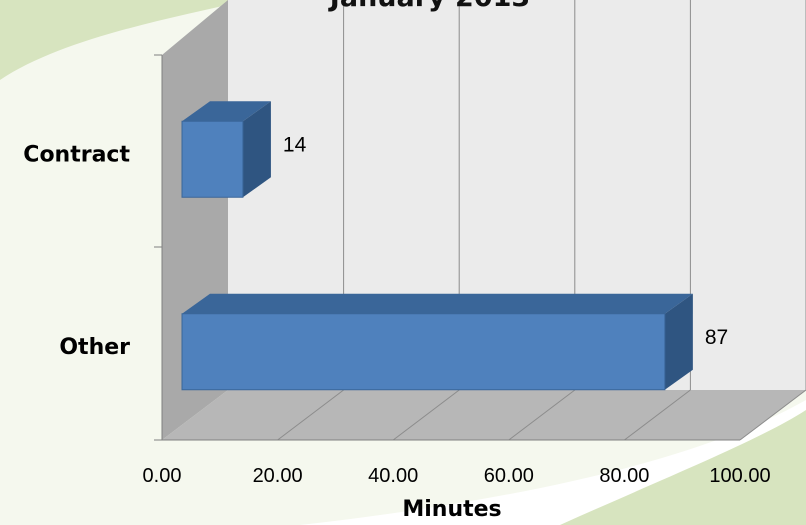 The image size is (806, 525). What do you see at coordinates (393, 476) in the screenshot?
I see `x-tick-label: 40.00` at bounding box center [393, 476].